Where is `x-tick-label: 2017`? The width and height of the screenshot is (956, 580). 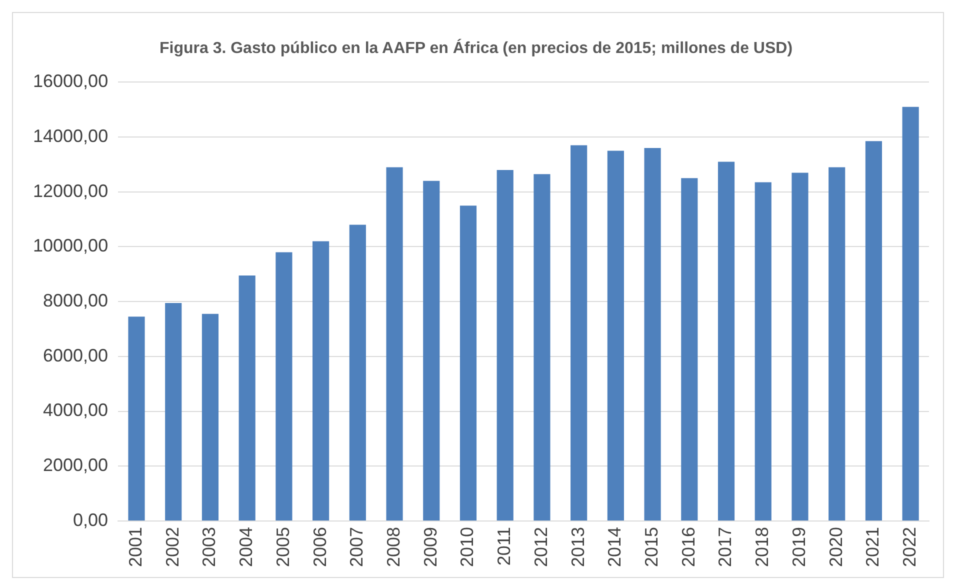 x-tick-label: 2017 is located at coordinates (725, 547).